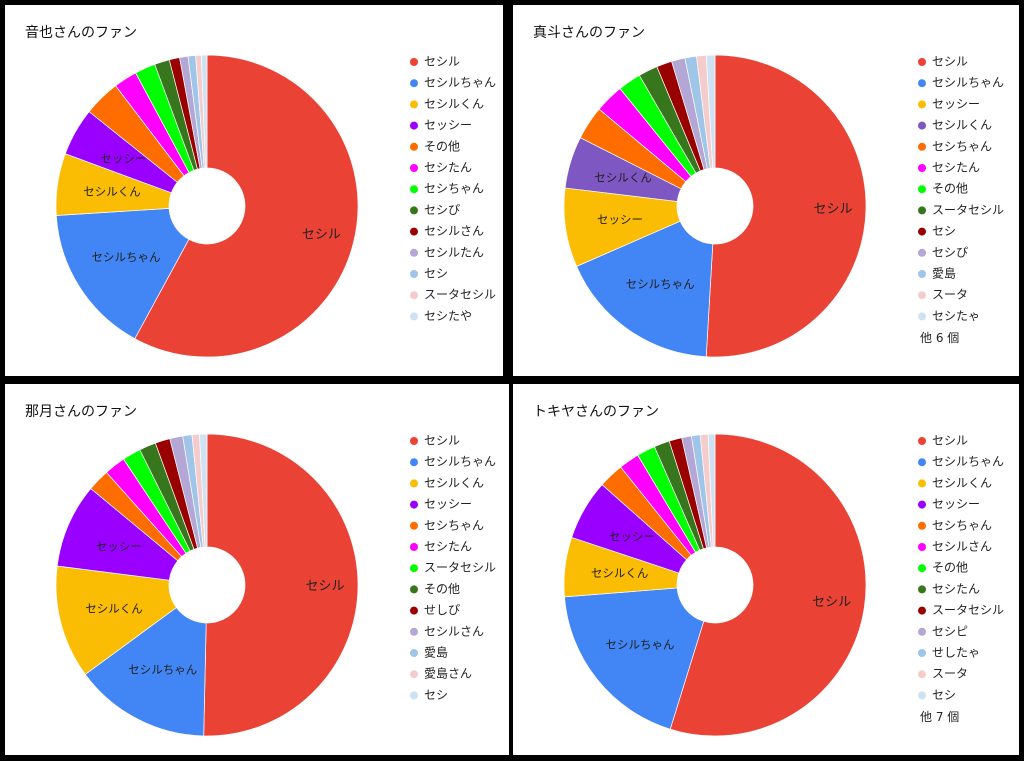 The image size is (1024, 761). I want to click on legend-label: セシたゃ, so click(956, 316).